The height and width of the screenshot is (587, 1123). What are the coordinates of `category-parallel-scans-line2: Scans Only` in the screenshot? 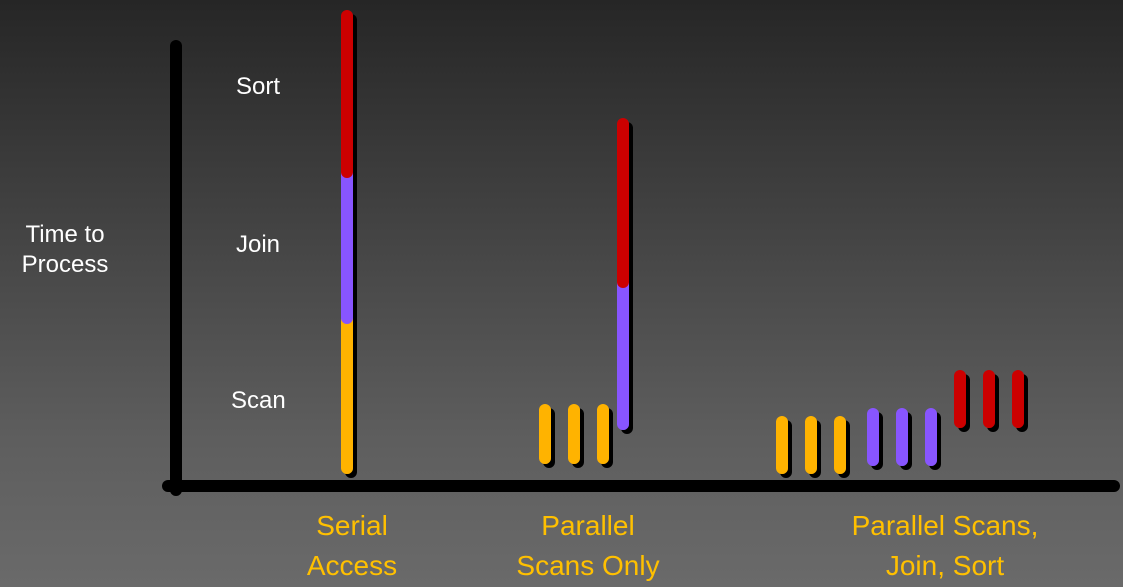 It's located at (588, 565).